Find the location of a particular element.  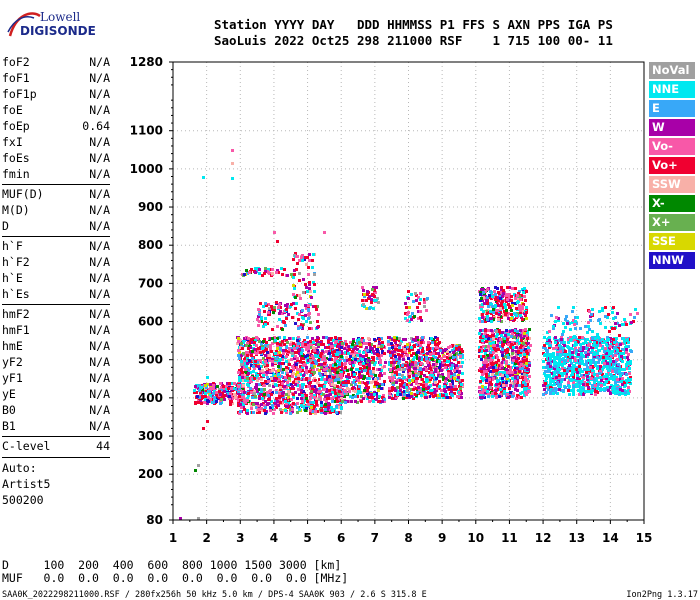

digisonde-logo: Lowell DIGISONDE is located at coordinates (51, 24).